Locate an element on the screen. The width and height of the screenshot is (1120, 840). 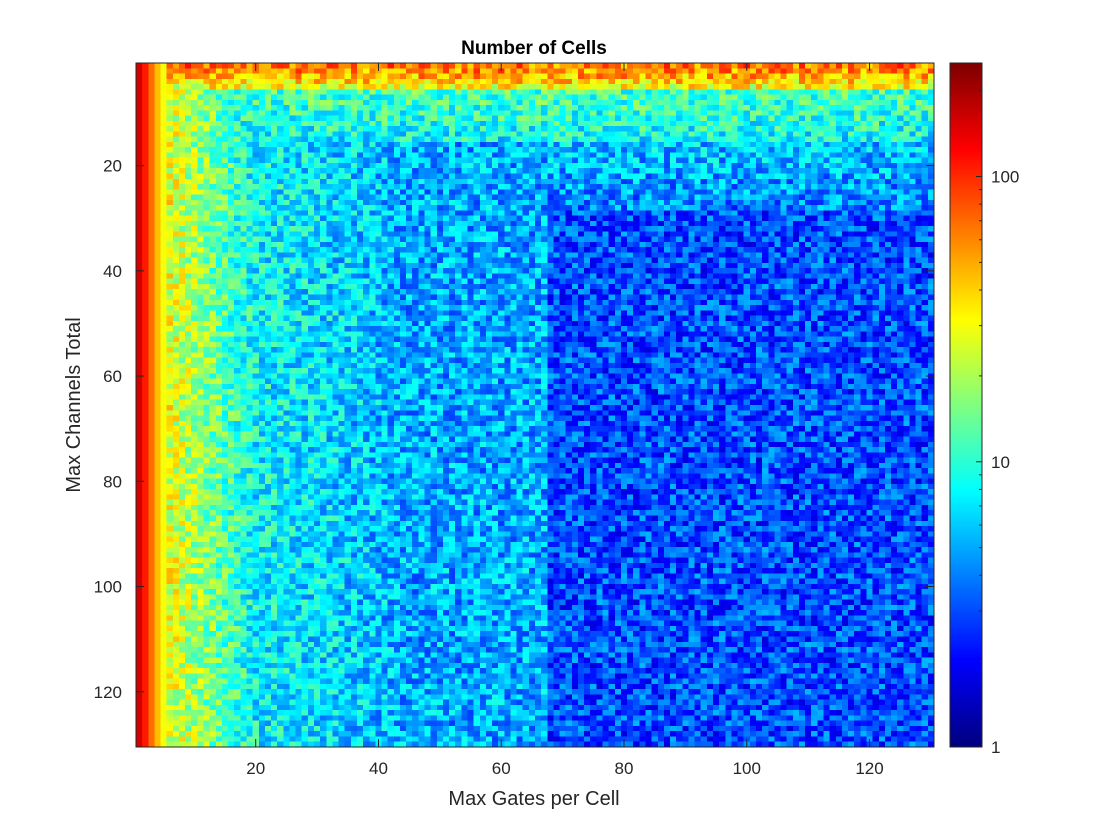
colorbar-frame is located at coordinates (966, 405).